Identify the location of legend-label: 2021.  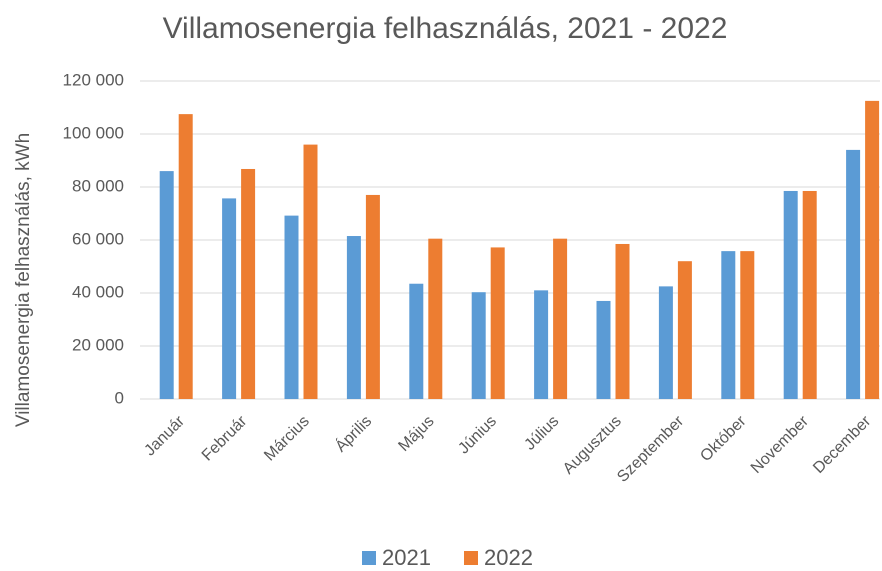
(406, 557).